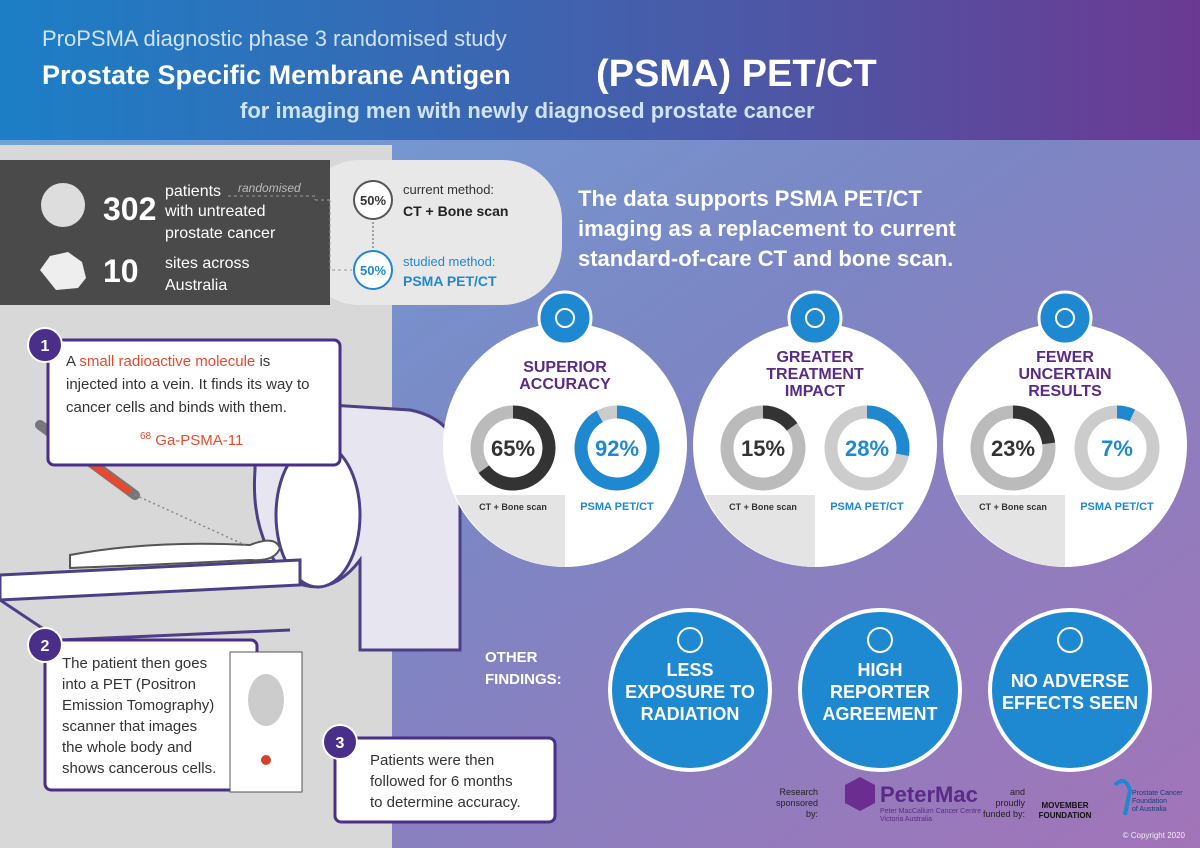  I want to click on result-title: RESULTS, so click(1065, 391).